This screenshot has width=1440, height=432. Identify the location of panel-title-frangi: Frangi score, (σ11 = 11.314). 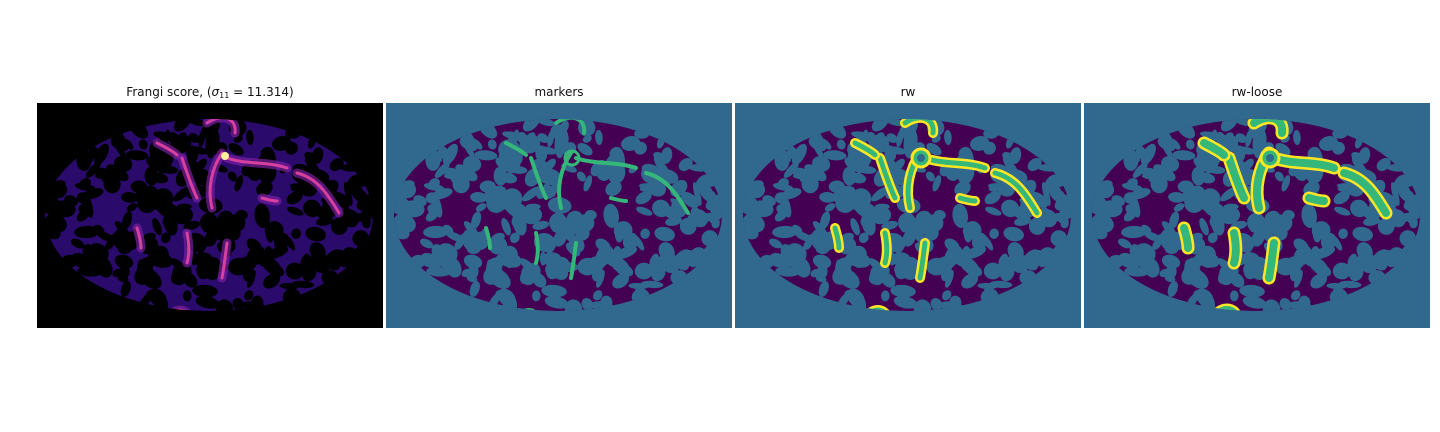
(210, 92).